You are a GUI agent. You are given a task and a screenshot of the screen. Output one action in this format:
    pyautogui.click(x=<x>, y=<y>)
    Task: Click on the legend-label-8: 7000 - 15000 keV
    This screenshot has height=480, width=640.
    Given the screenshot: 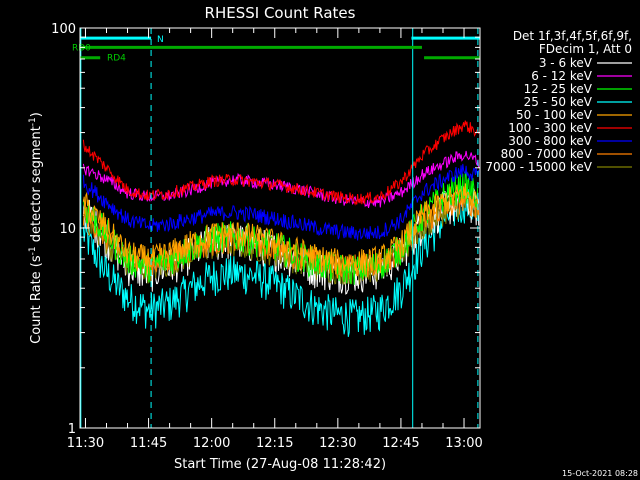 What is the action you would take?
    pyautogui.click(x=538, y=167)
    